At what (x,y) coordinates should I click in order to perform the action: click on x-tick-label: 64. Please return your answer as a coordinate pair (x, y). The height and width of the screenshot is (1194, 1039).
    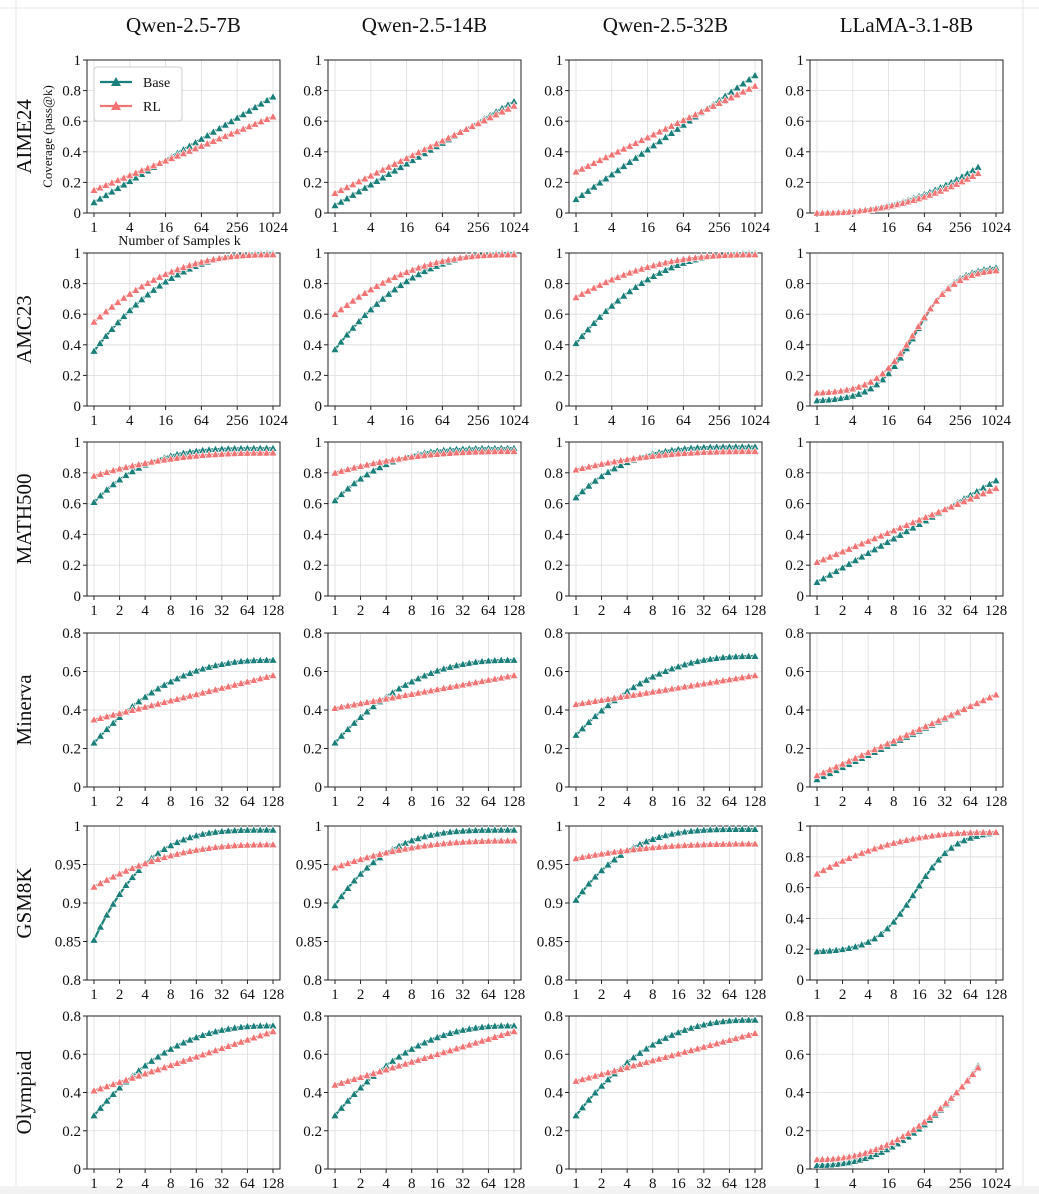
    Looking at the image, I should click on (925, 228).